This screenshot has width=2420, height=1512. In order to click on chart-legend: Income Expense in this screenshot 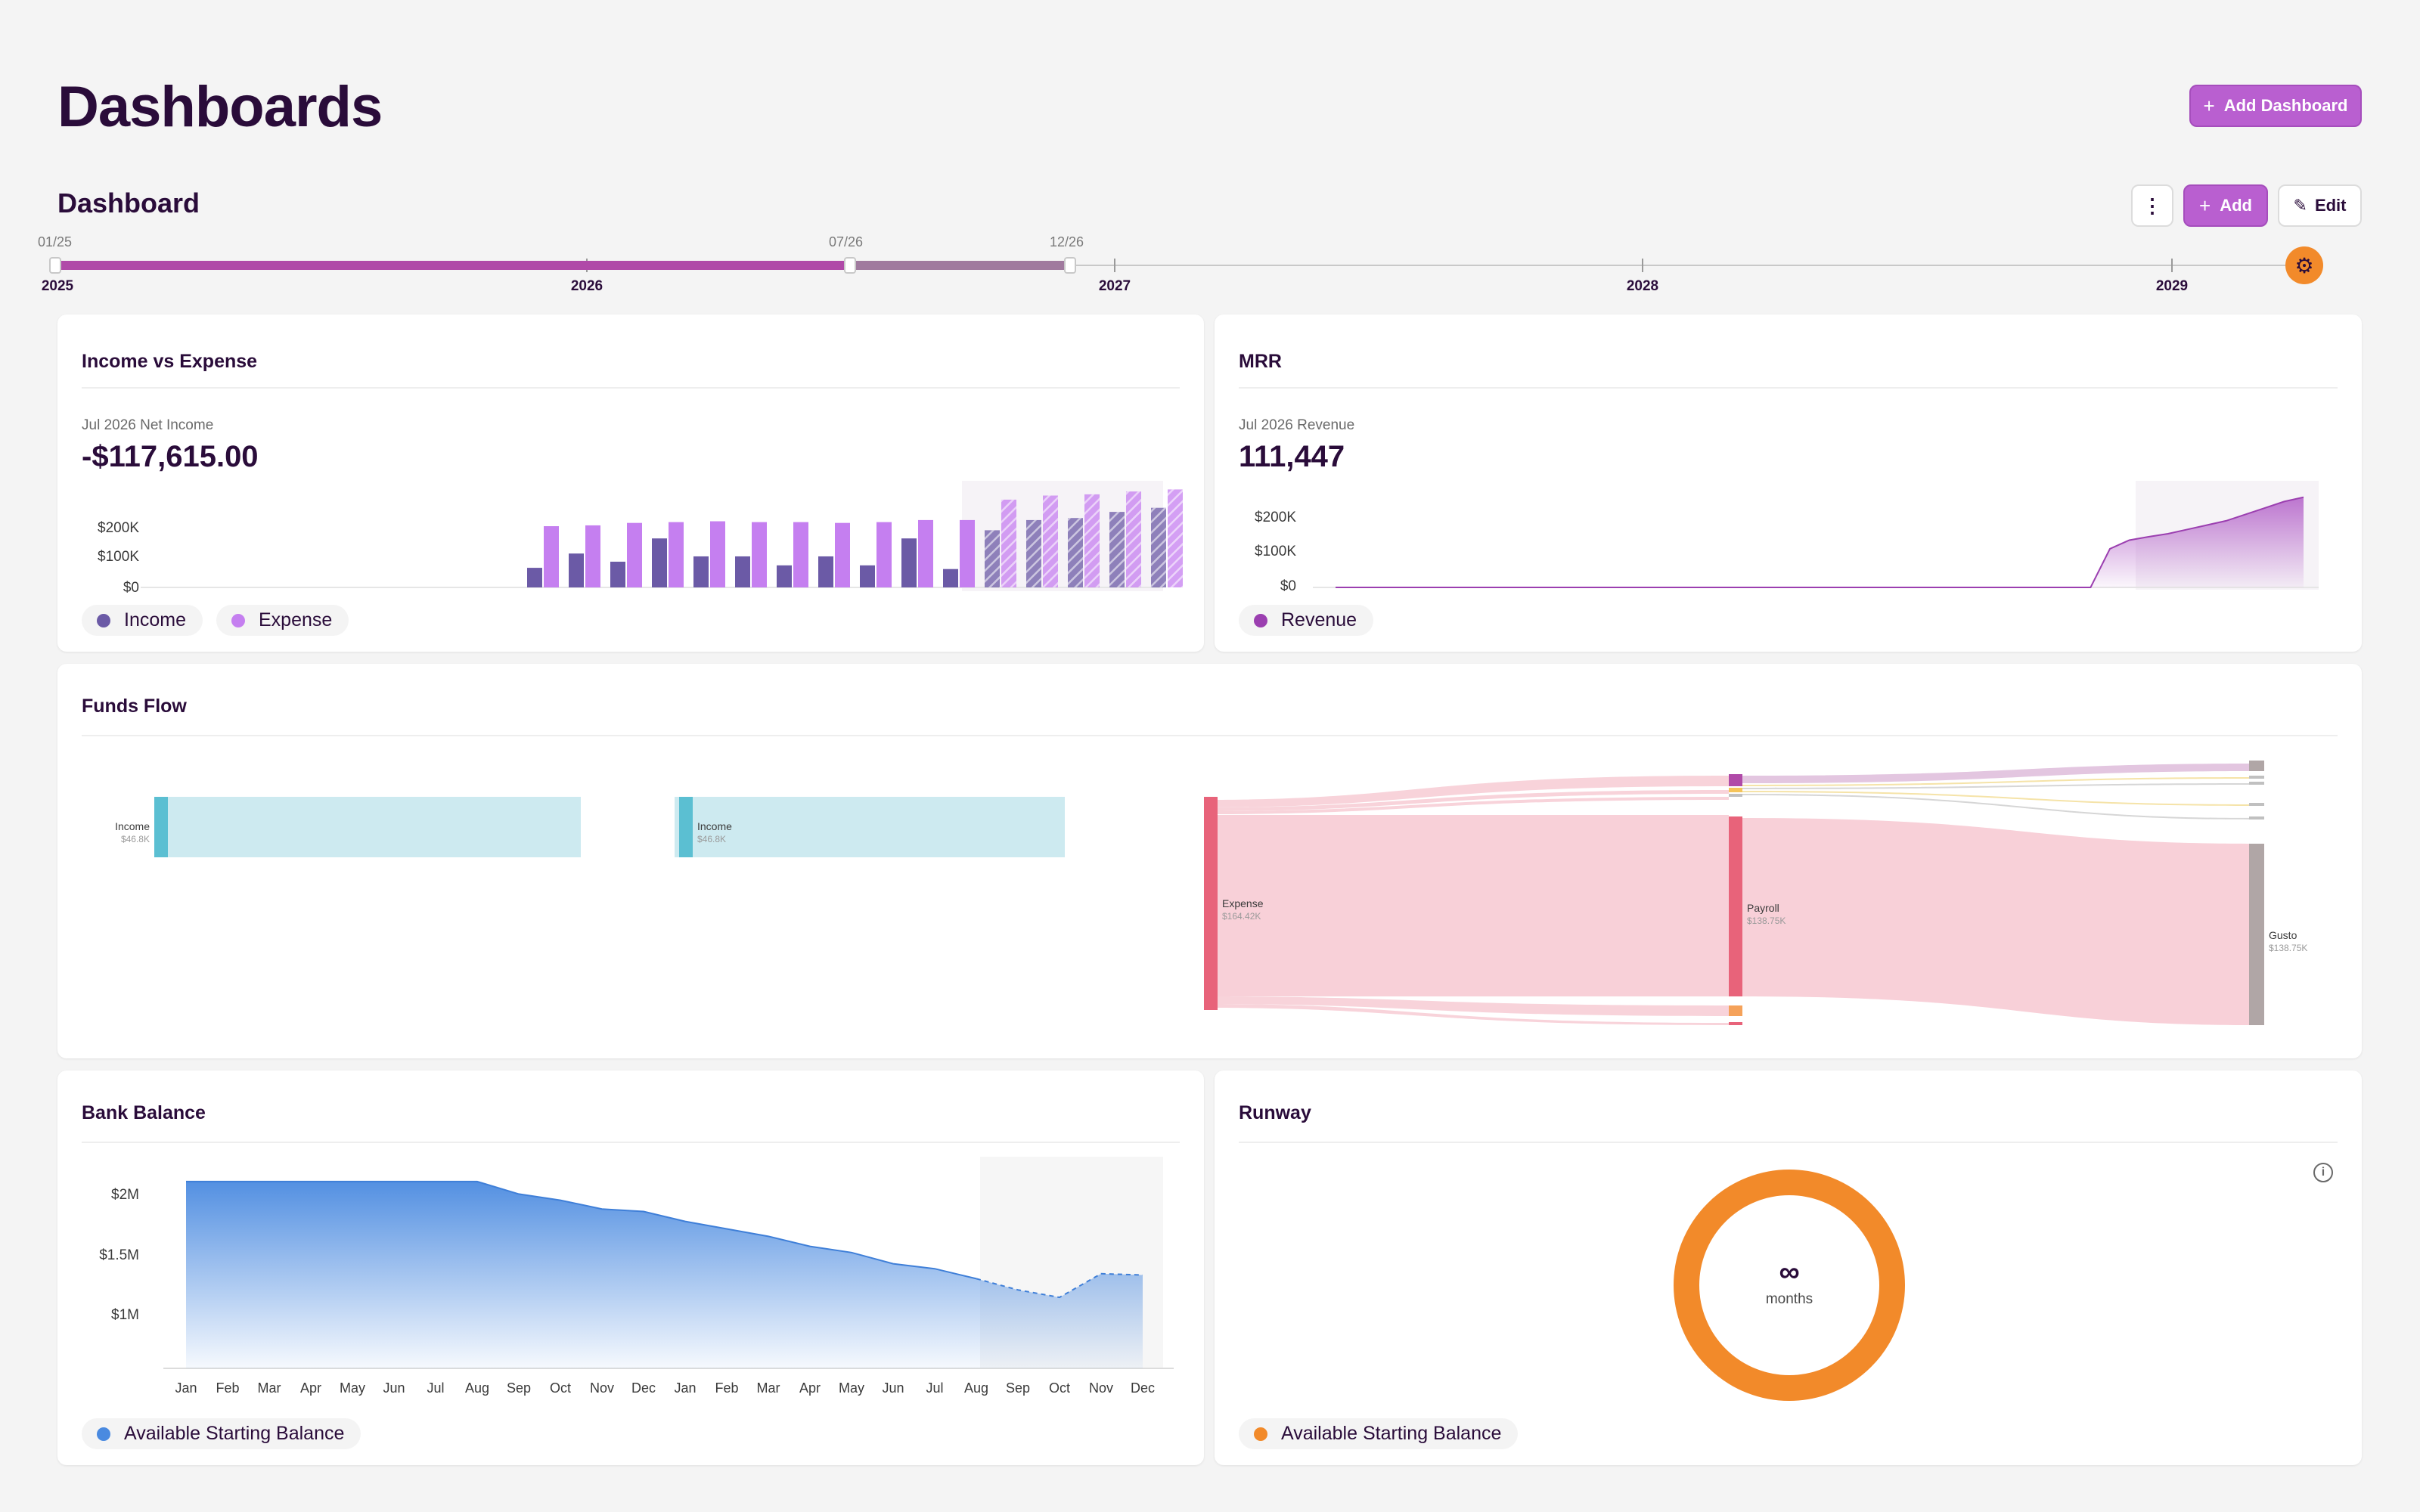, I will do `click(215, 620)`.